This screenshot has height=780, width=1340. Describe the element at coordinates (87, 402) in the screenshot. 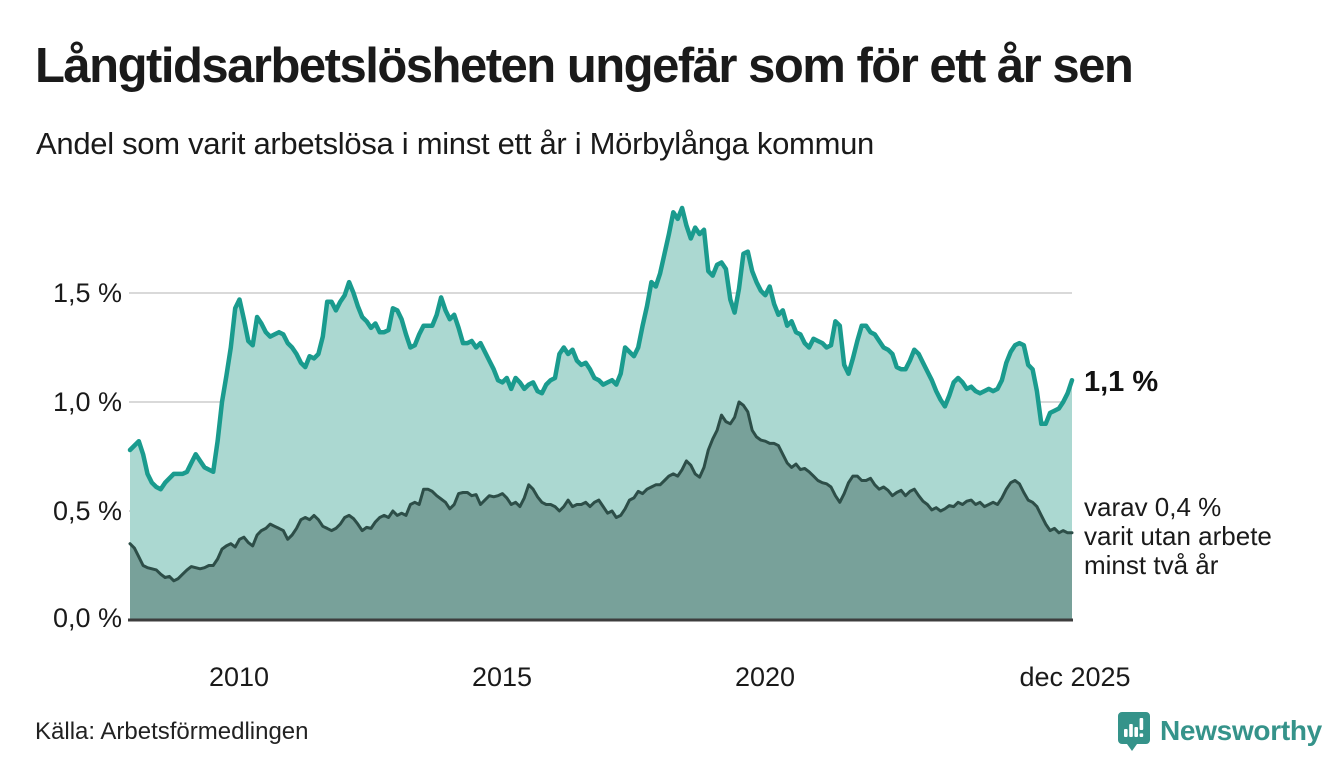

I see `y-axis-label-1-0: 1,0 %` at that location.